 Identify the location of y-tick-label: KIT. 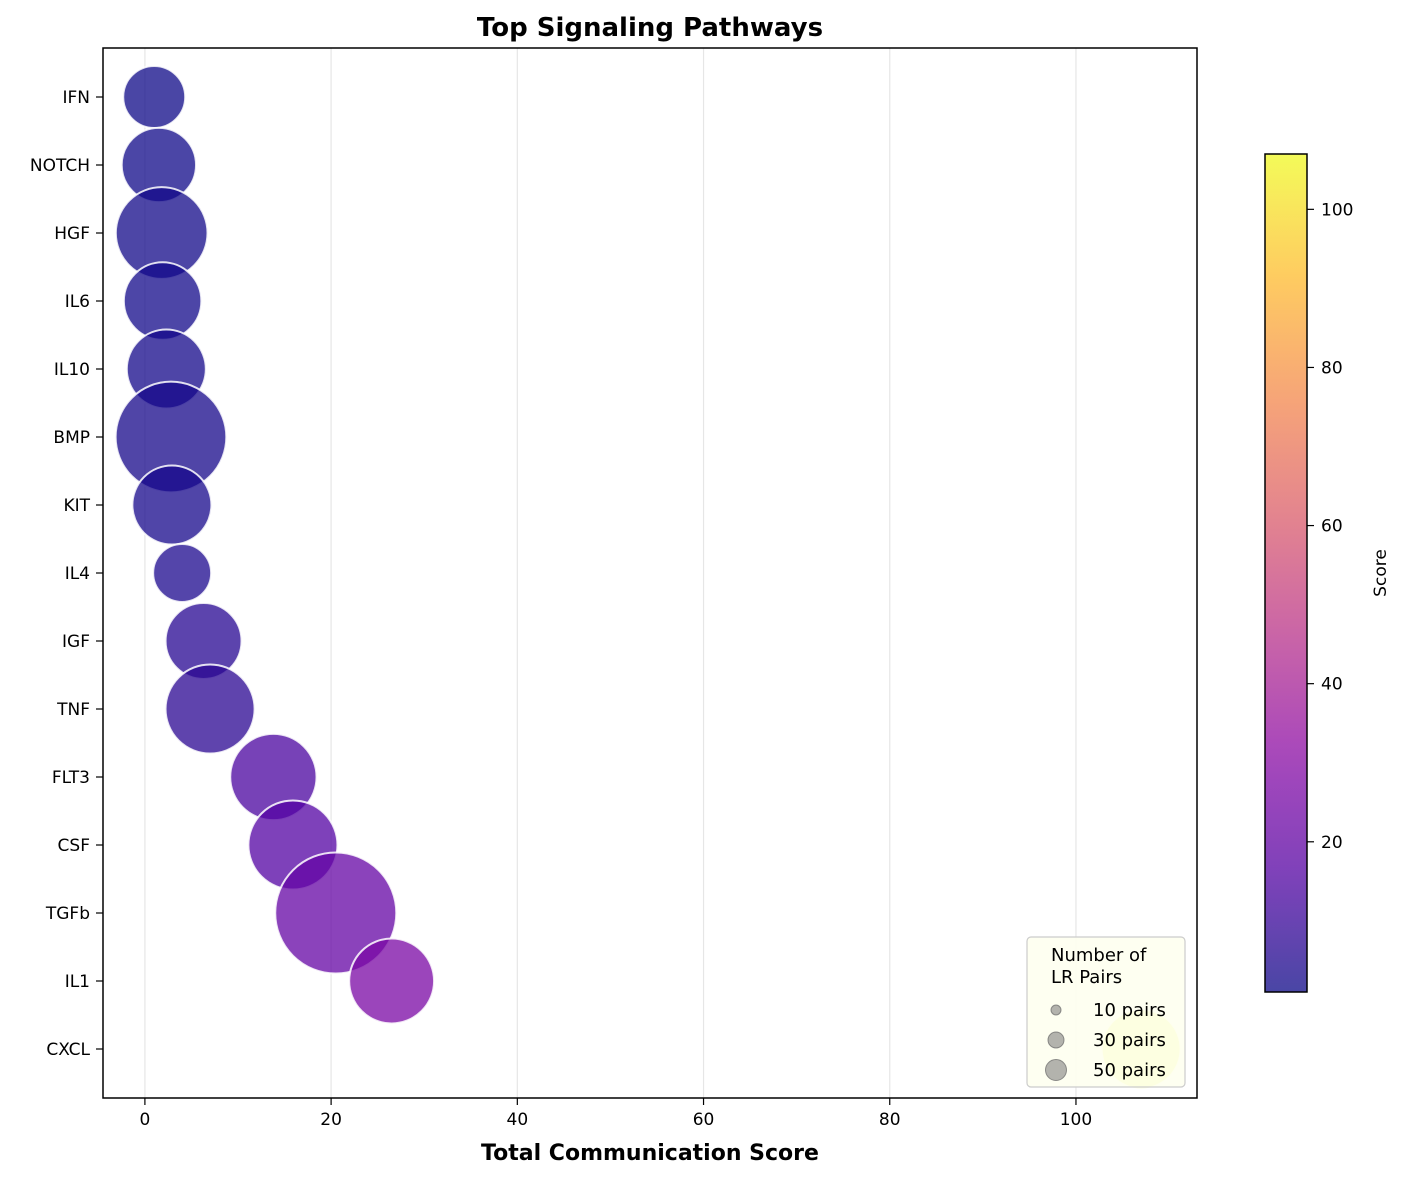
(76, 506).